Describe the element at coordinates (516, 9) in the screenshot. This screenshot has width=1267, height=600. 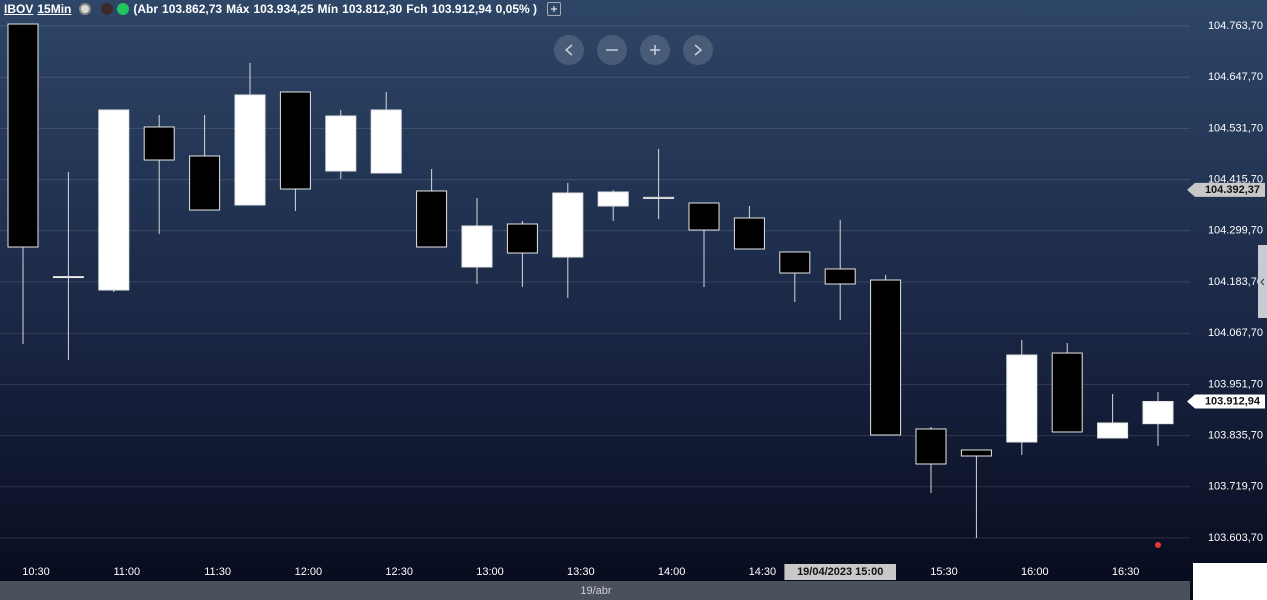
I see `change: 0,05% )` at that location.